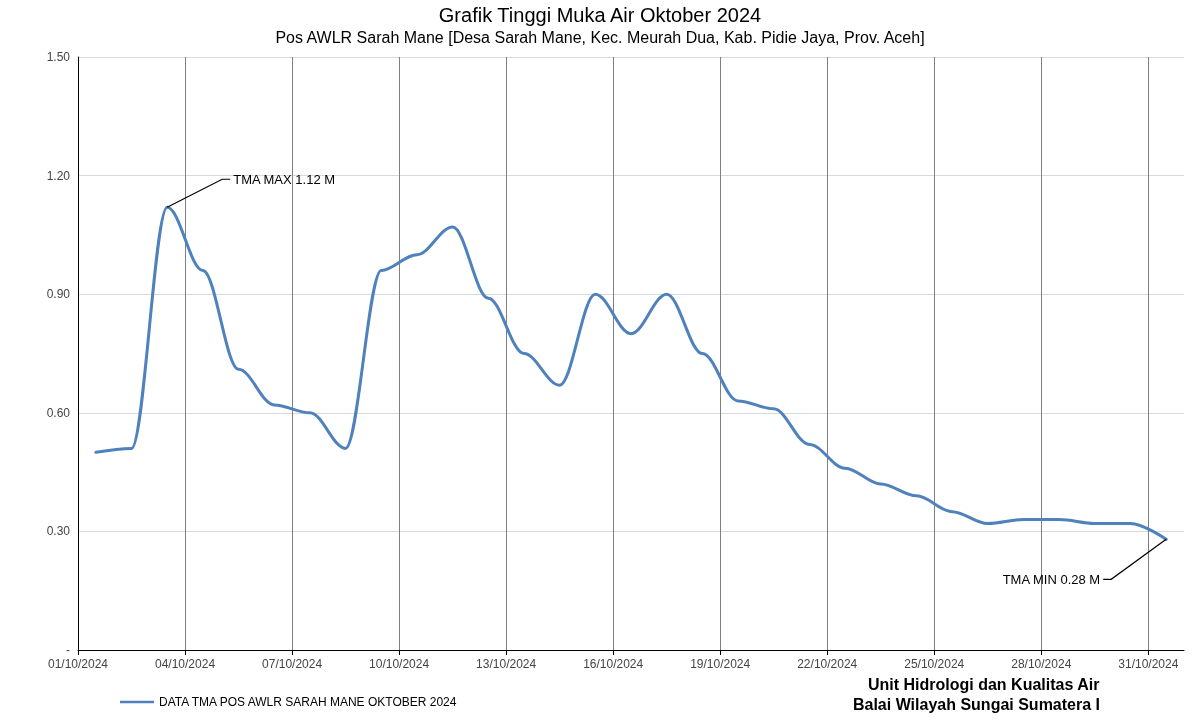 The image size is (1200, 721). Describe the element at coordinates (600, 37) in the screenshot. I see `chart-subtitle: Pos AWLR Sarah Mane [Desa Sarah Mane, Kec. Meurah Dua, Kab. Pidie Jaya, Prov. Aceh]` at that location.